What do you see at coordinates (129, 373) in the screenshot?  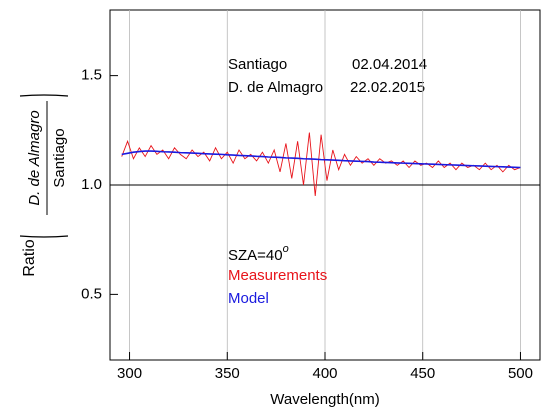 I see `x-tick-label: 300` at bounding box center [129, 373].